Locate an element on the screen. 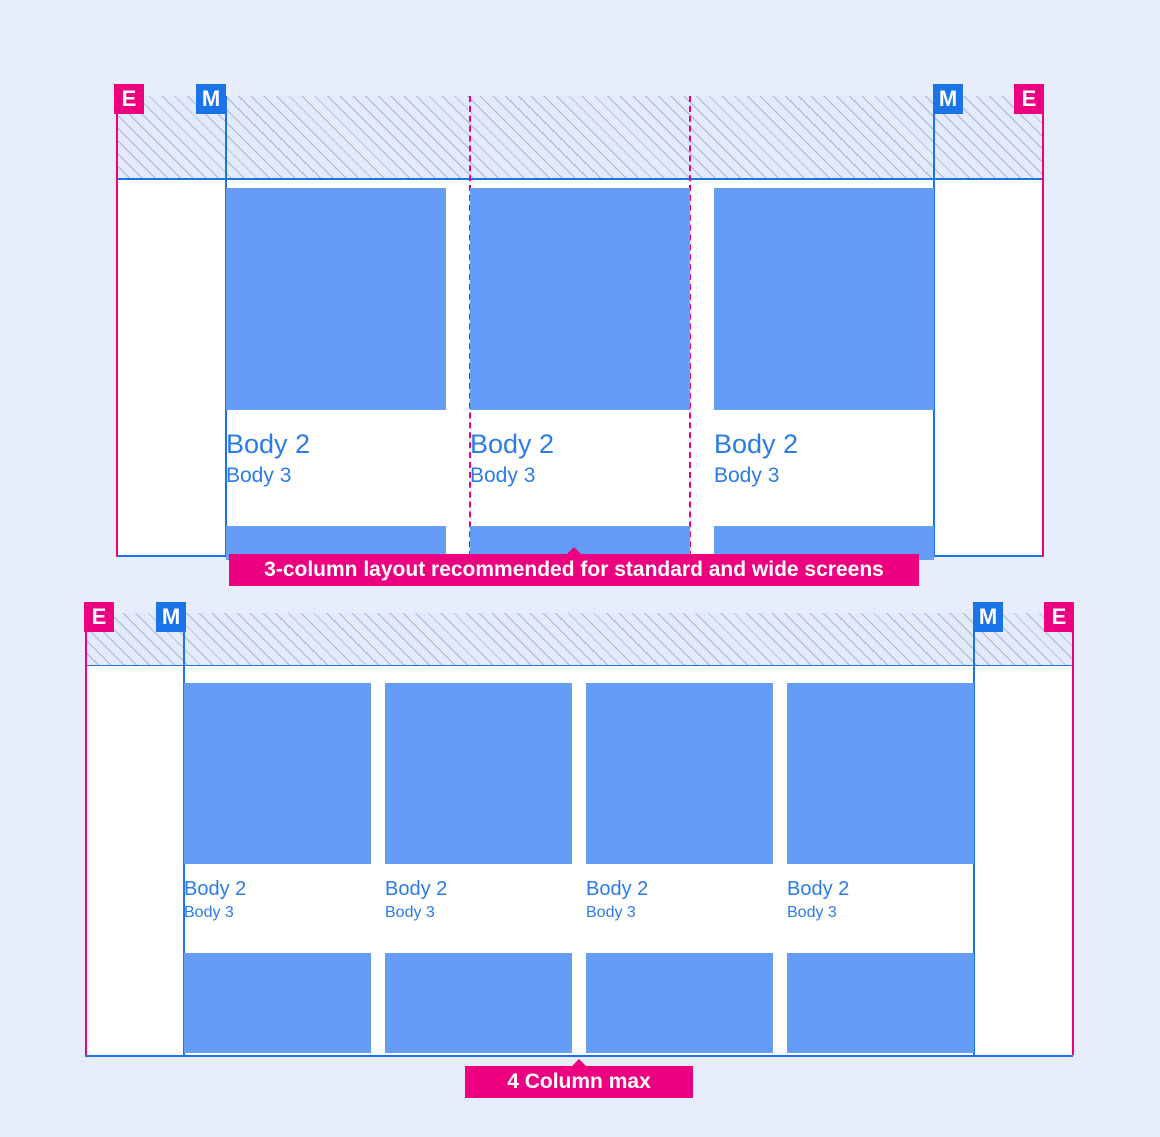 The image size is (1160, 1137). four-column-caption-banner: 4 Column max is located at coordinates (579, 1078).